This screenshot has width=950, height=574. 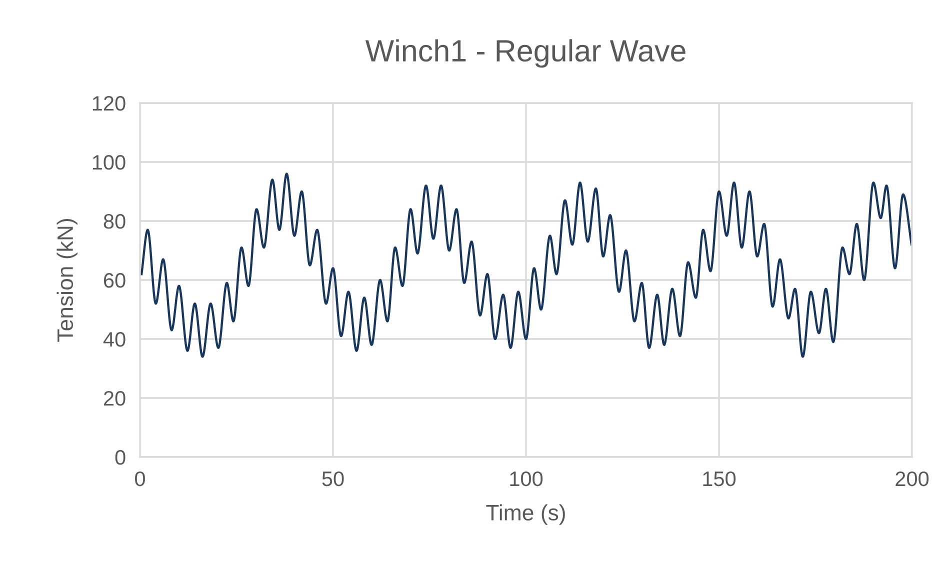 What do you see at coordinates (525, 514) in the screenshot?
I see `x-axis-title: Time (s)` at bounding box center [525, 514].